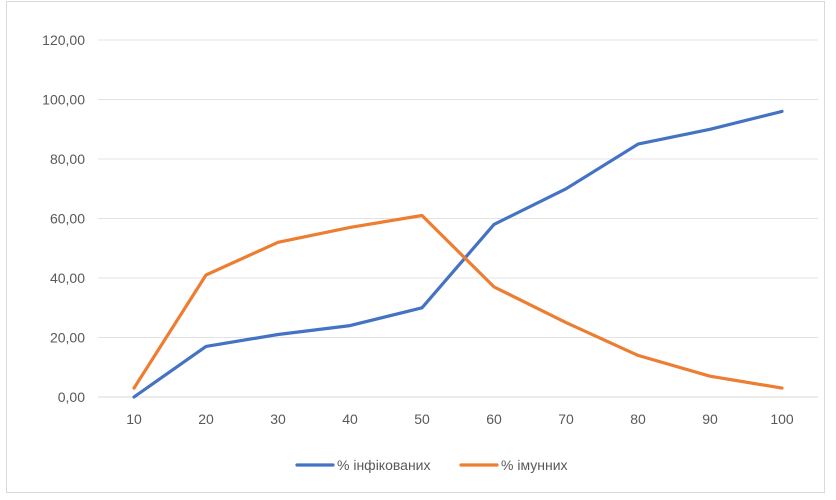 This screenshot has width=836, height=500. What do you see at coordinates (710, 419) in the screenshot?
I see `x-tick-label: 90` at bounding box center [710, 419].